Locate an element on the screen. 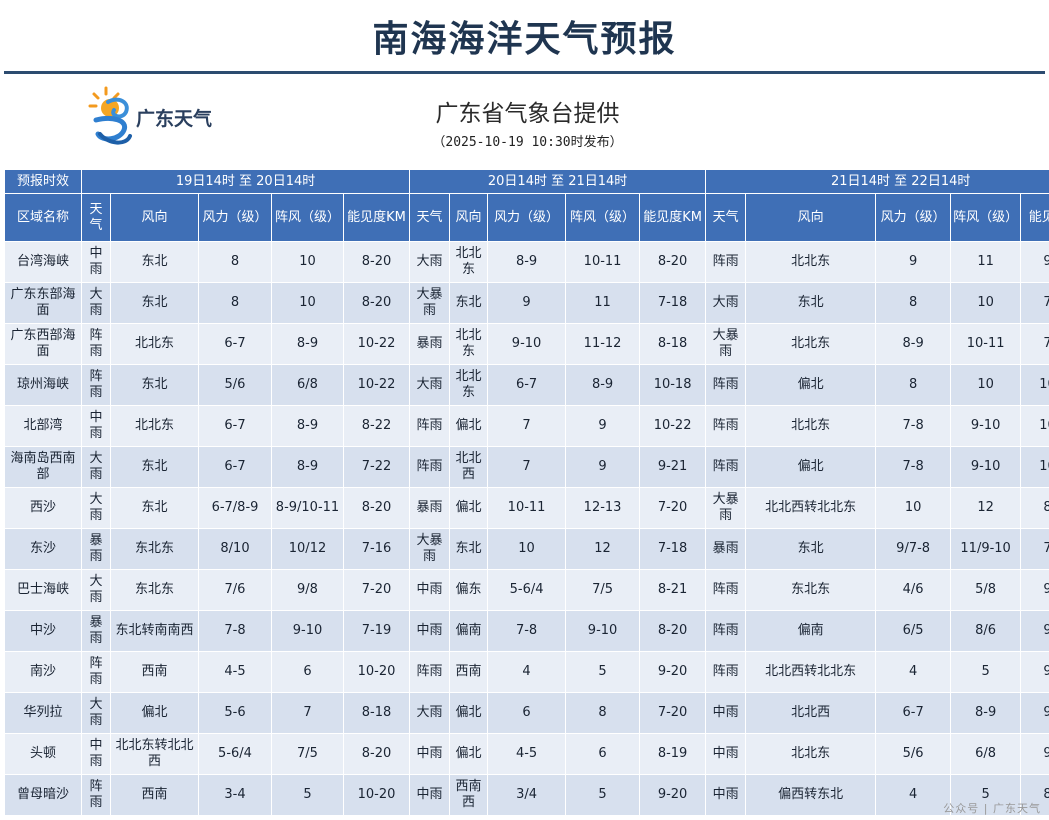 The height and width of the screenshot is (820, 1049). cell-gust: 12 is located at coordinates (603, 549).